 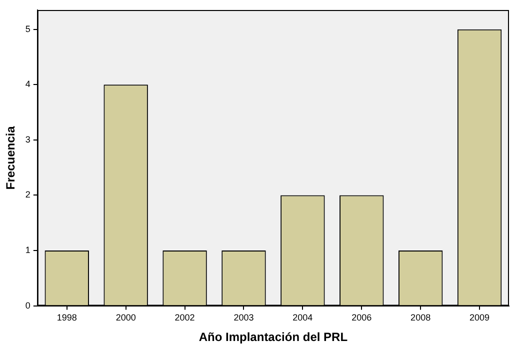 I want to click on x-tick-label: 2000, so click(x=126, y=317).